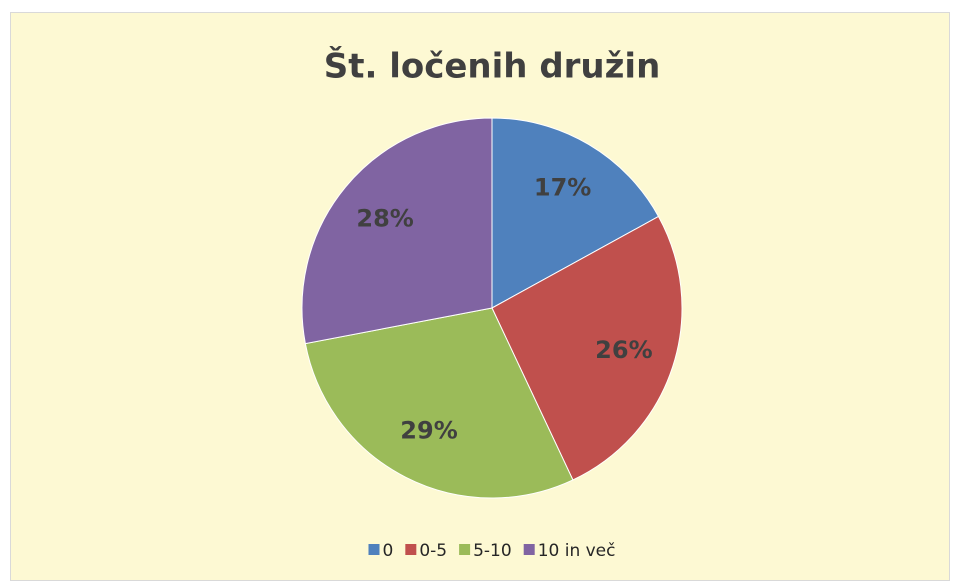 This screenshot has height=581, width=960. What do you see at coordinates (428, 431) in the screenshot?
I see `data-label: 29%` at bounding box center [428, 431].